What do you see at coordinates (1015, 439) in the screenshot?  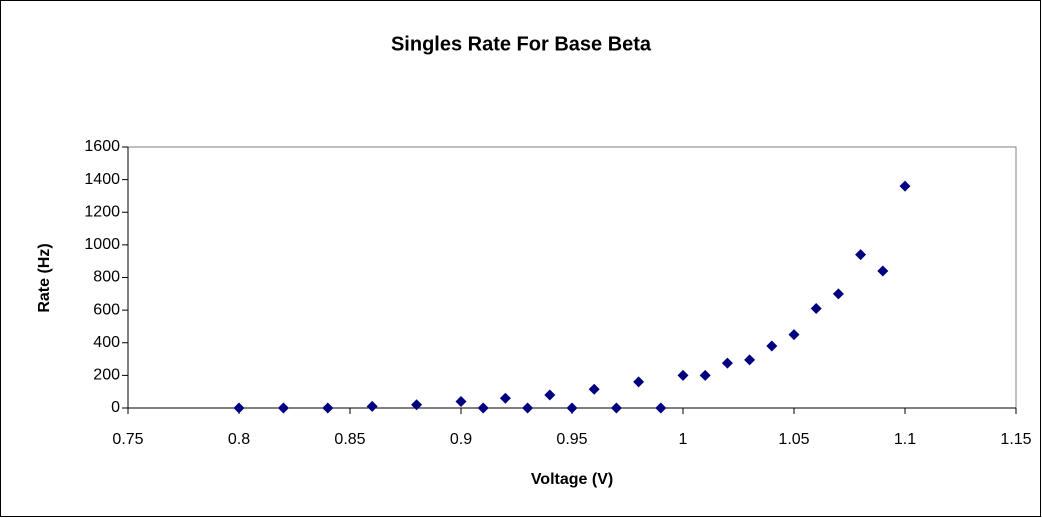 I see `x-tick-label: 1.15` at bounding box center [1015, 439].